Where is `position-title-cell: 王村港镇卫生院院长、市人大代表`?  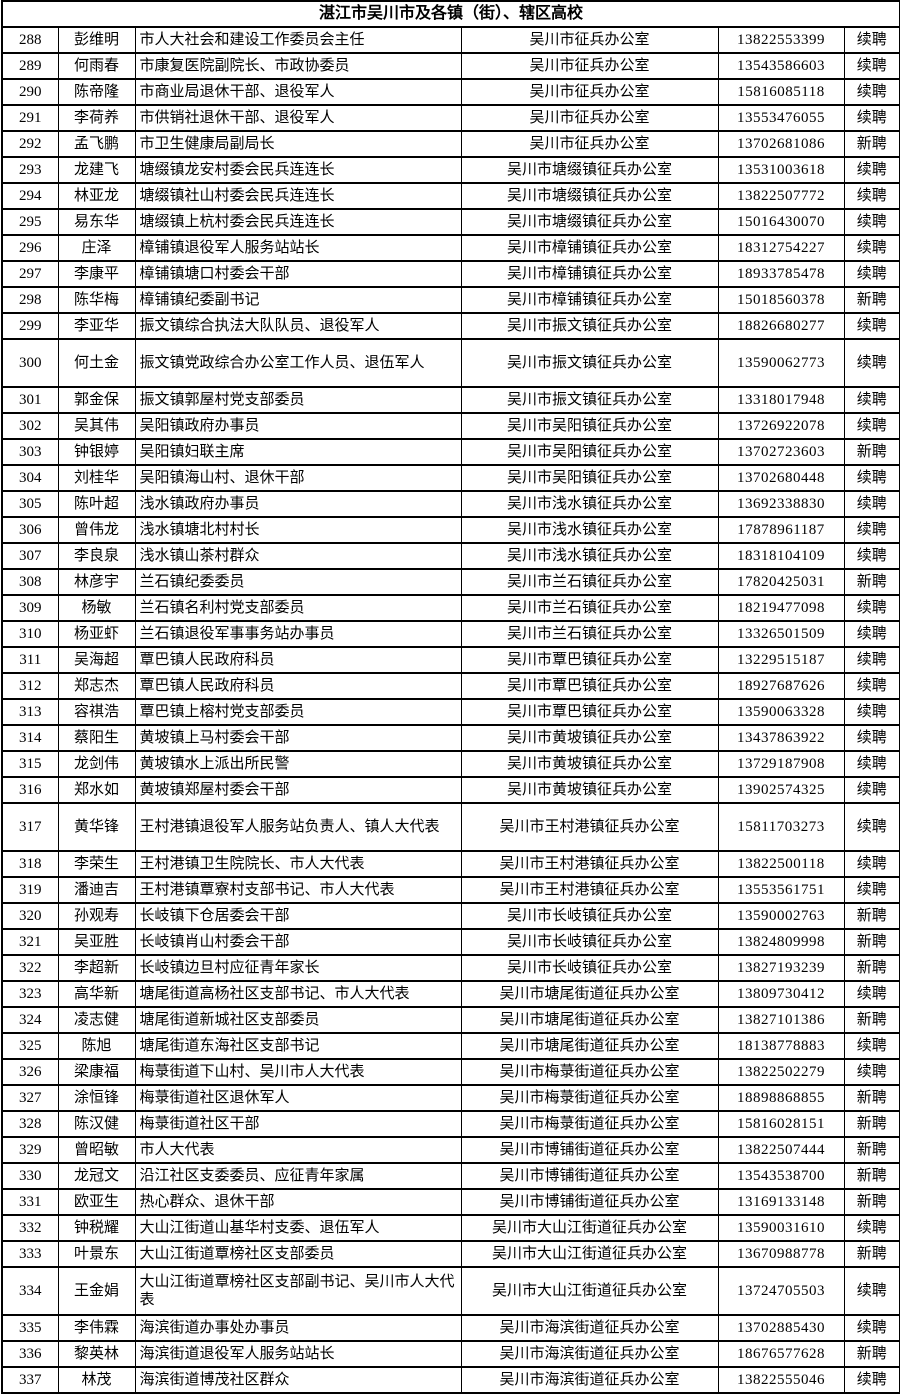
position-title-cell: 王村港镇卫生院院长、市人大代表 is located at coordinates (298, 864).